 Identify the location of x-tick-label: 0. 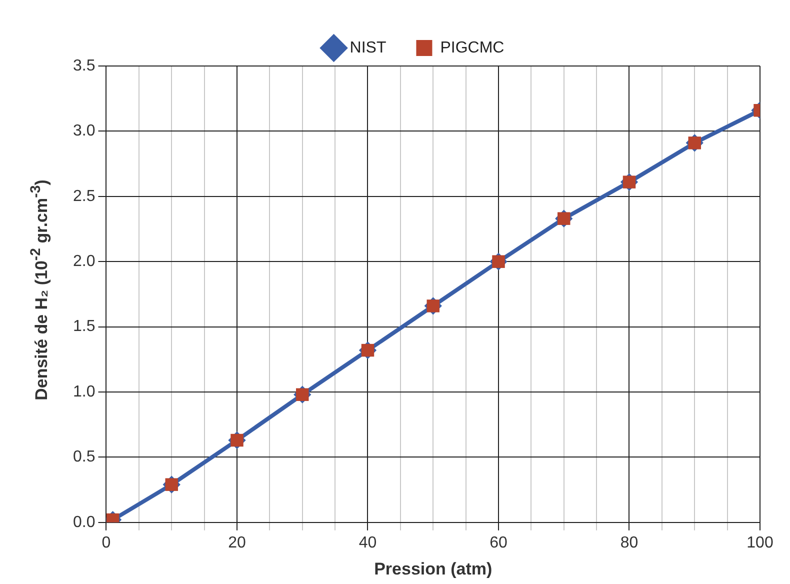
(106, 543).